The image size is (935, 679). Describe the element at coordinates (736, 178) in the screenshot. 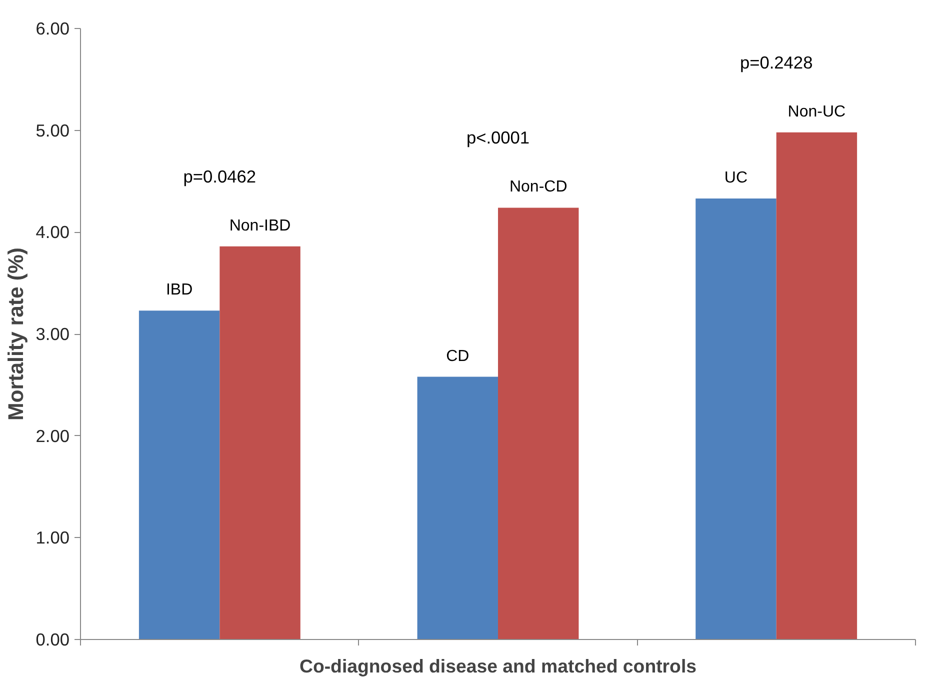

I see `annotation: UC` at that location.